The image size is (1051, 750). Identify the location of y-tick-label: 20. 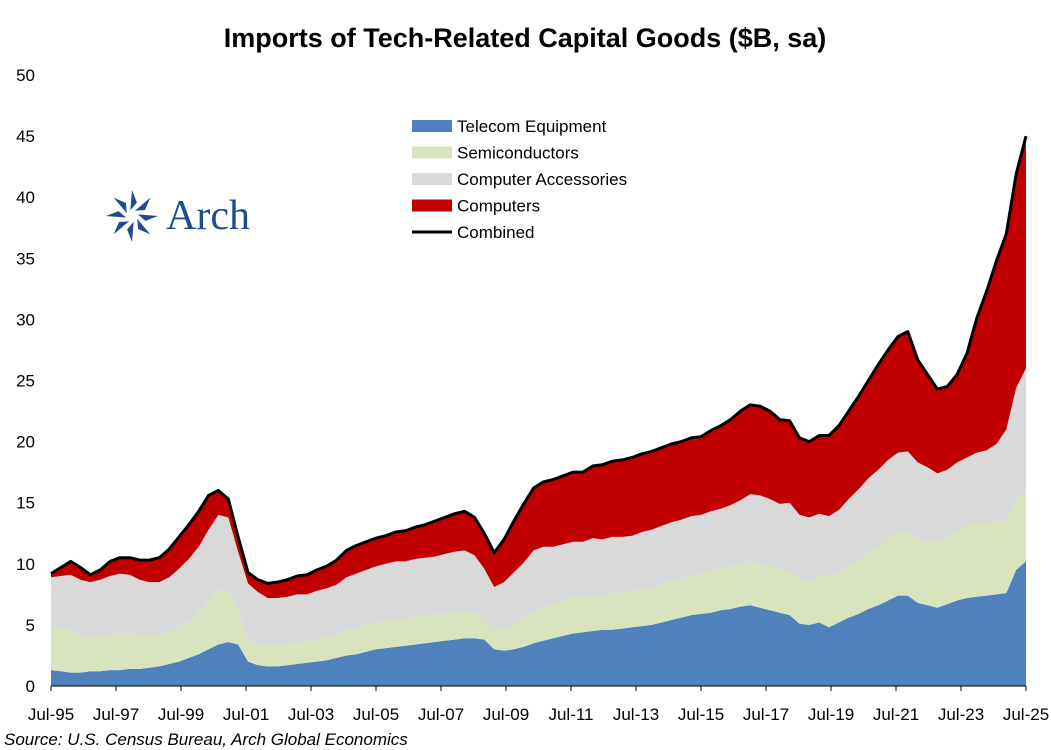
(25, 442).